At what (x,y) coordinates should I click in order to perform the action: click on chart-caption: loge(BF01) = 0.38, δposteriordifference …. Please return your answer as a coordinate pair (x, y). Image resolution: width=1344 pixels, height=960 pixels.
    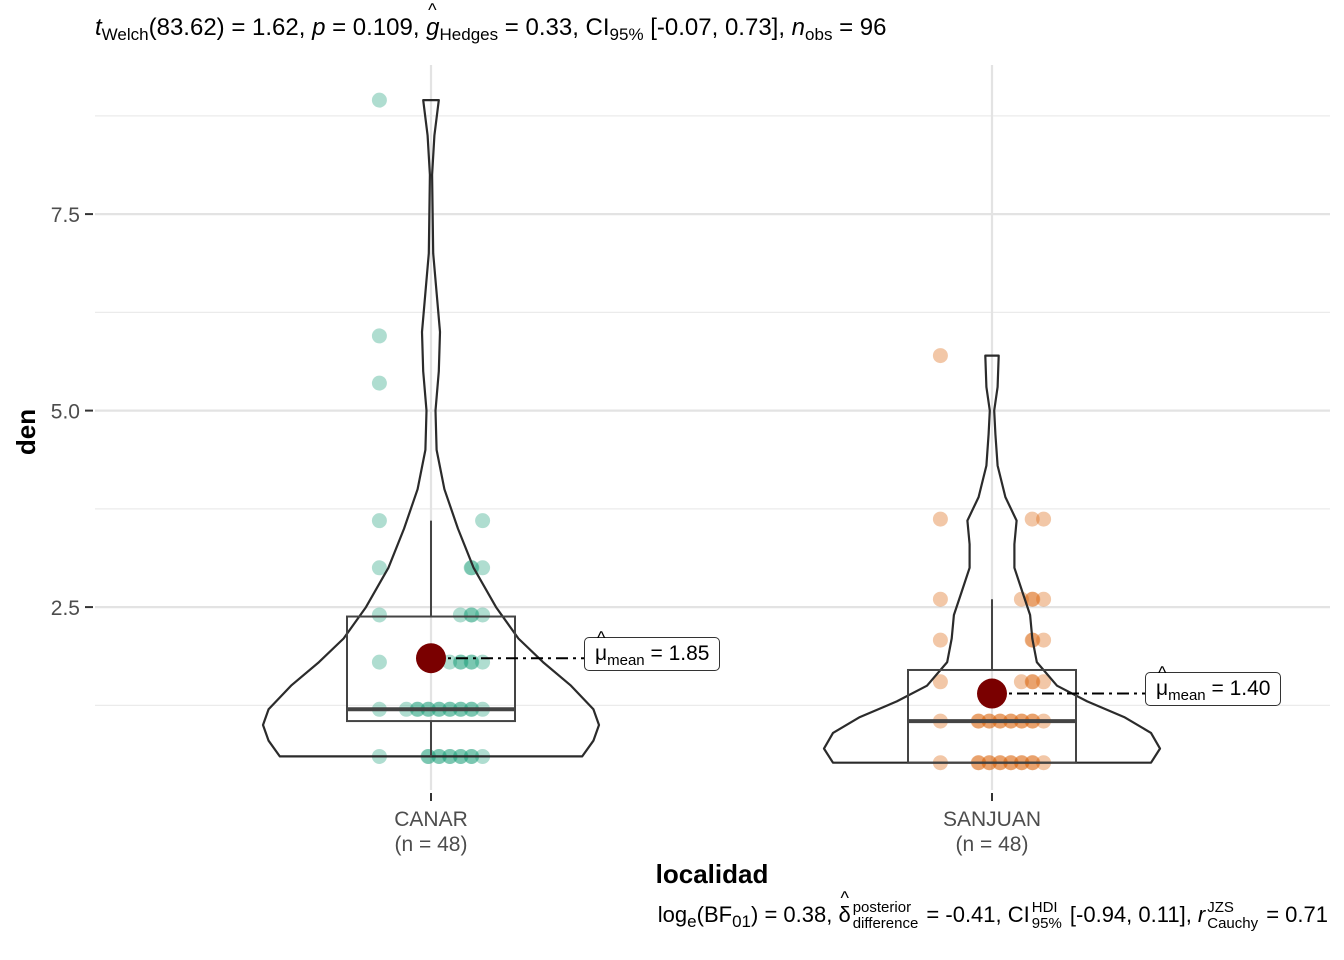
    Looking at the image, I should click on (993, 910).